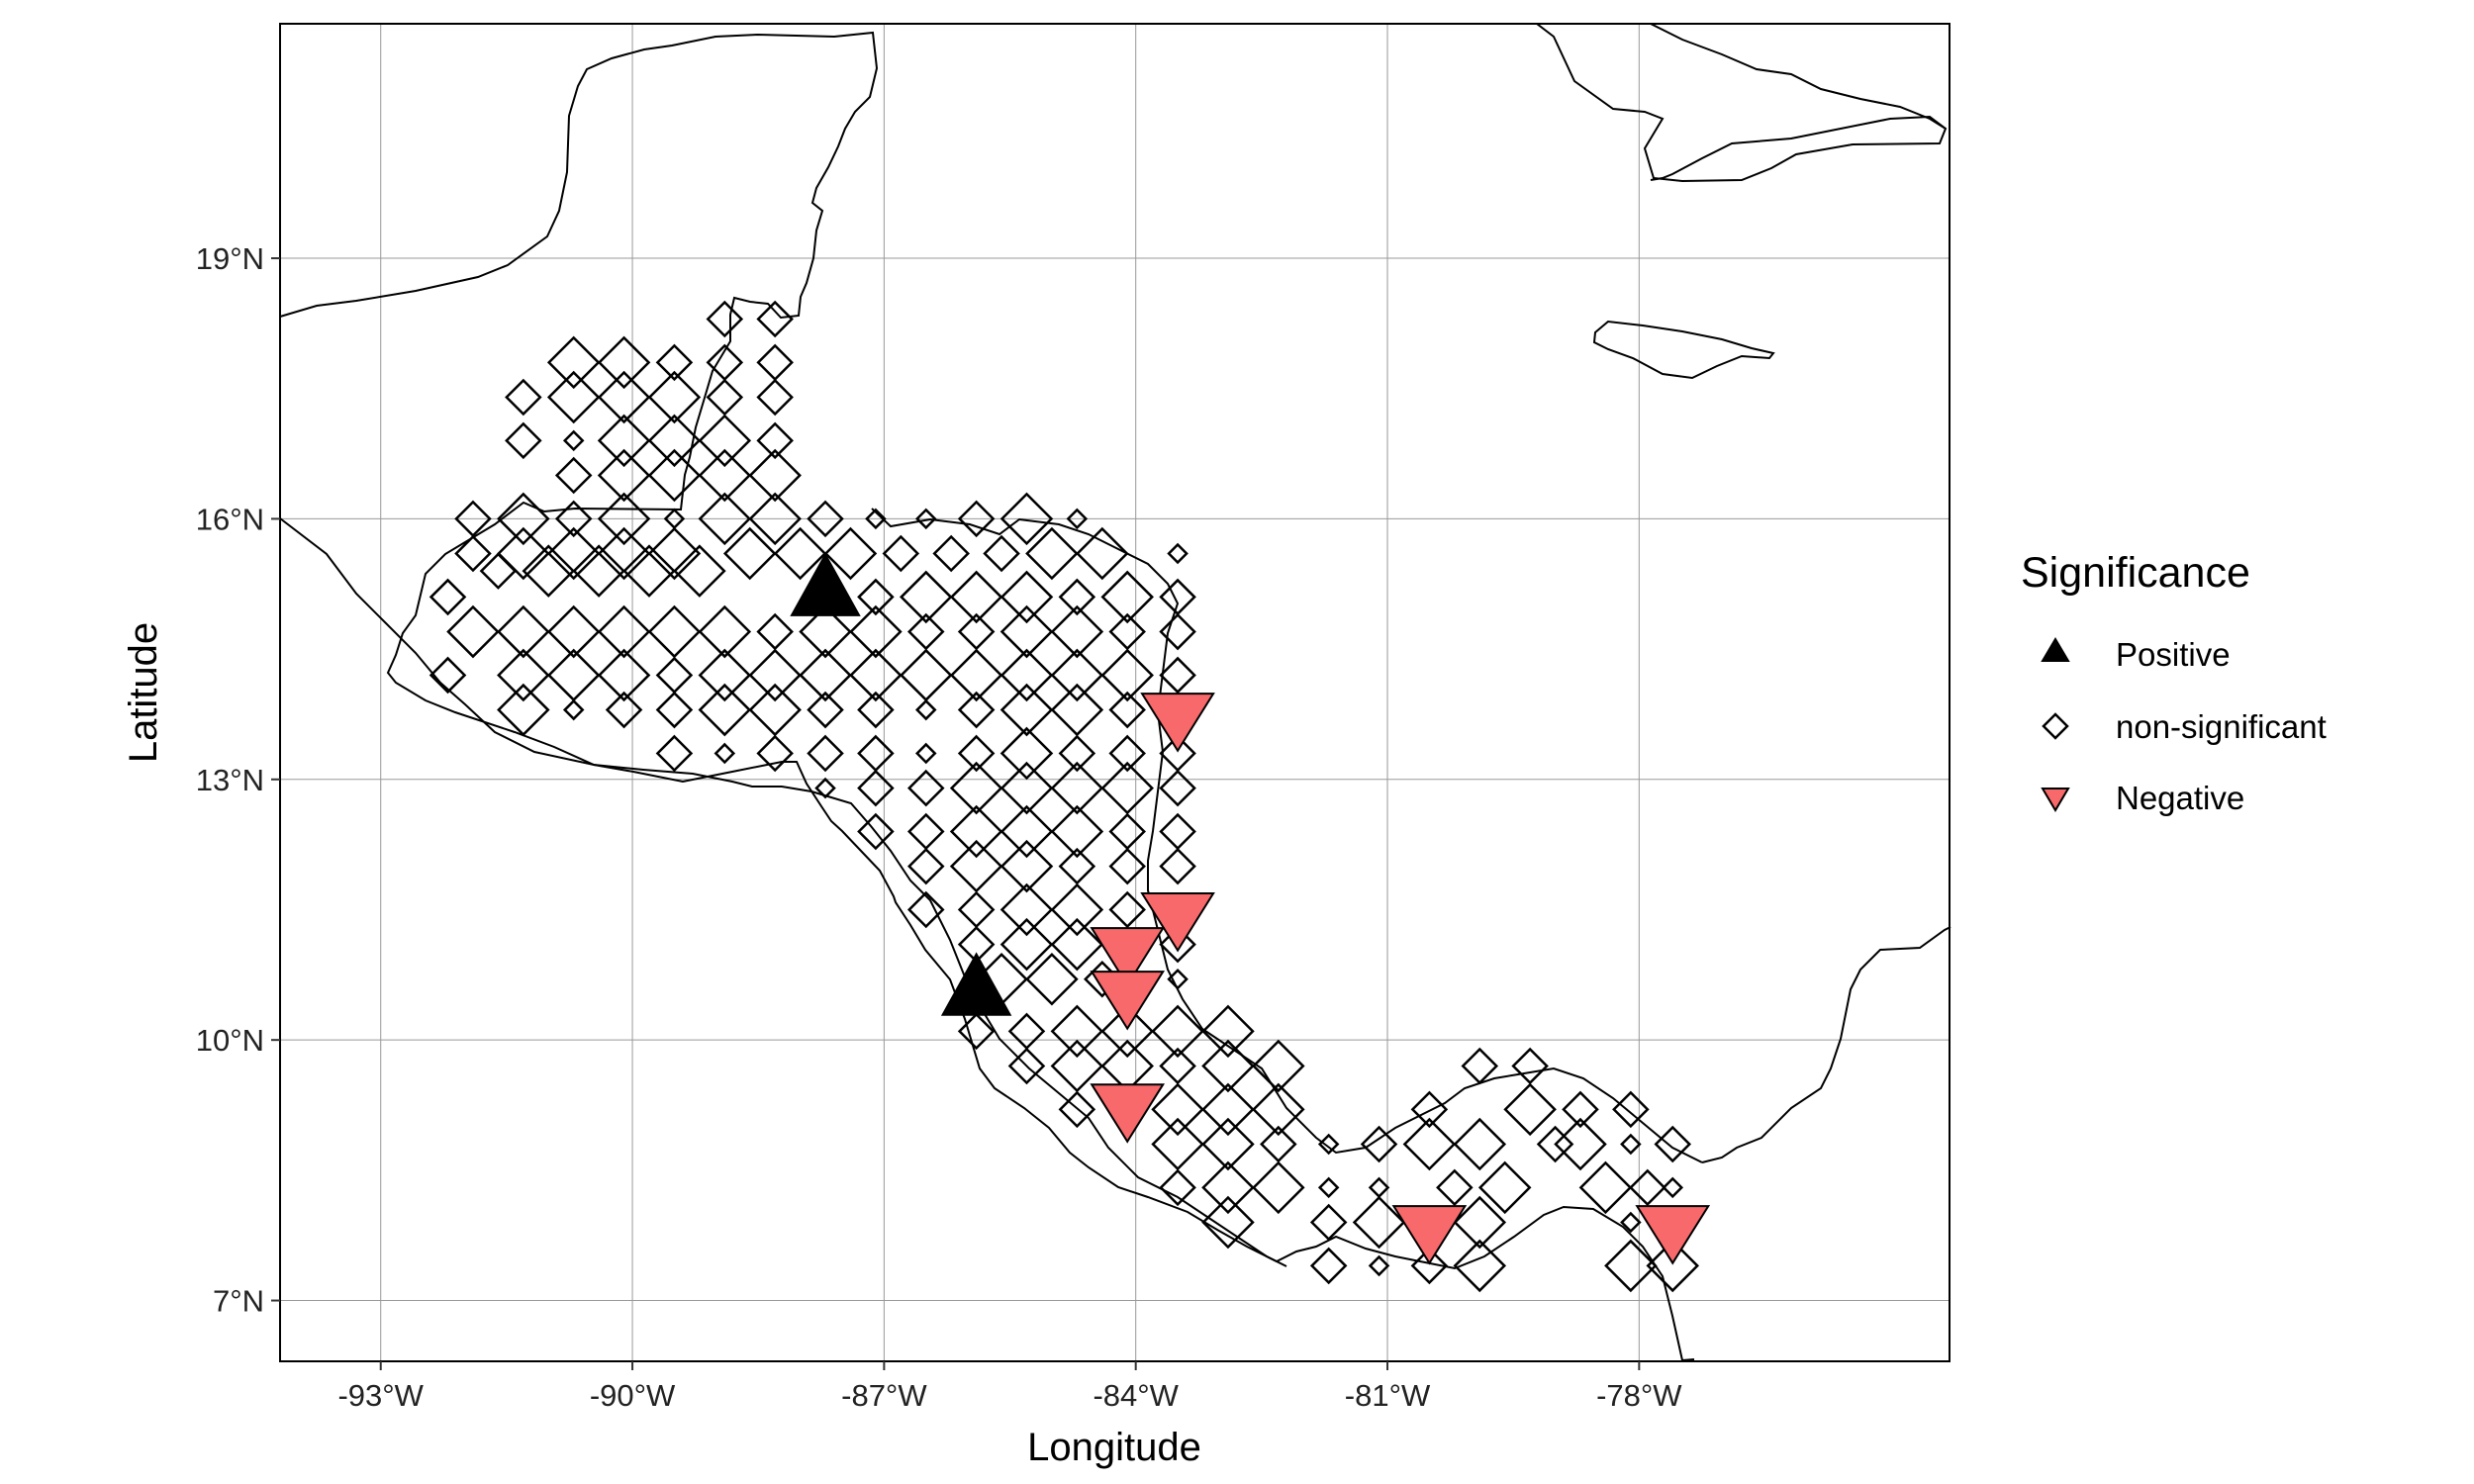  I want to click on y-tick-label: 7°N, so click(239, 1301).